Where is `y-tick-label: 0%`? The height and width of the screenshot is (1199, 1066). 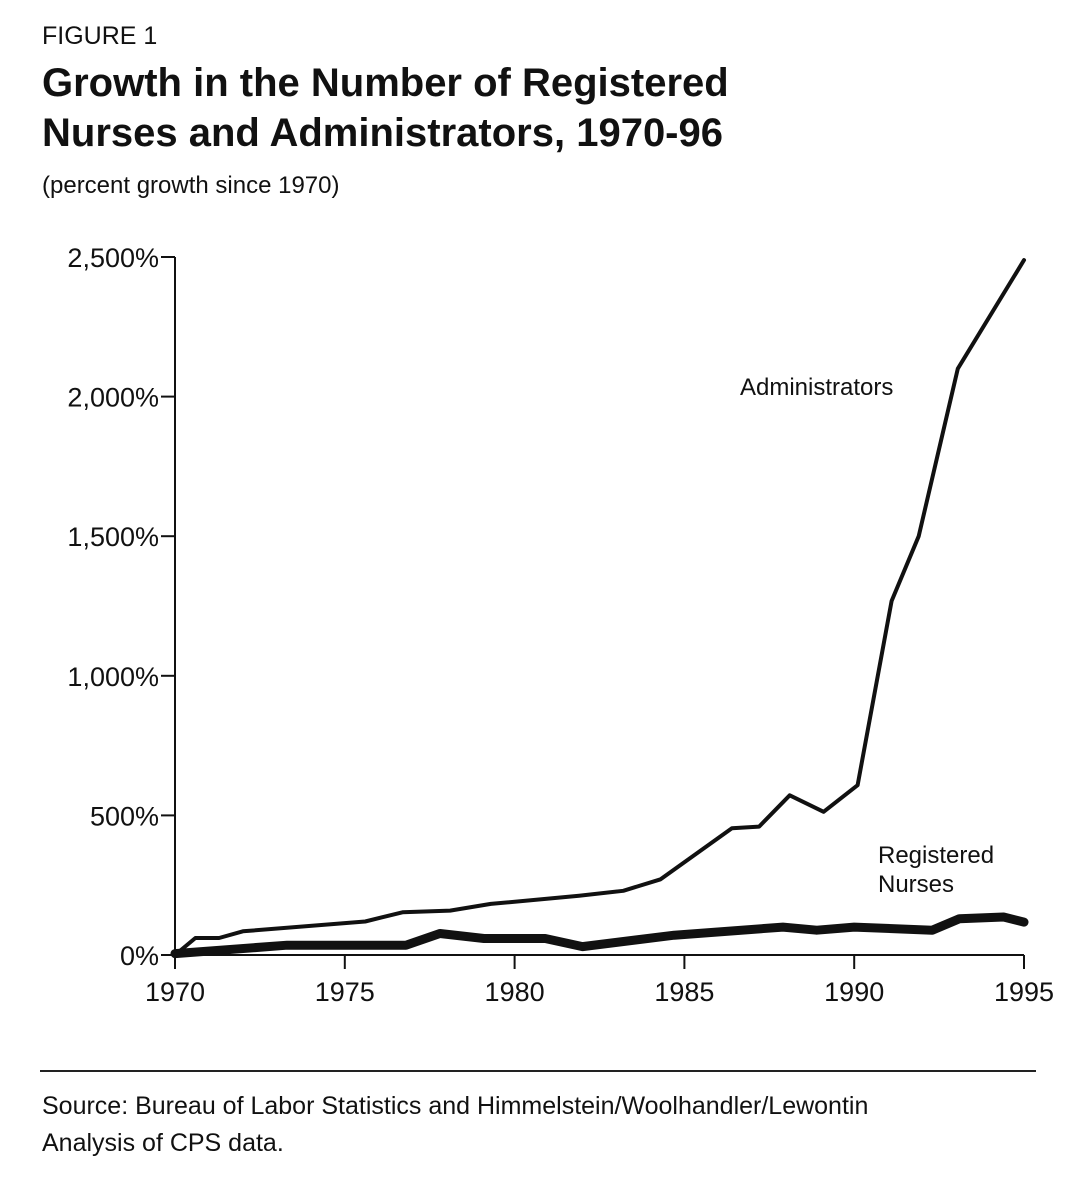 y-tick-label: 0% is located at coordinates (139, 956).